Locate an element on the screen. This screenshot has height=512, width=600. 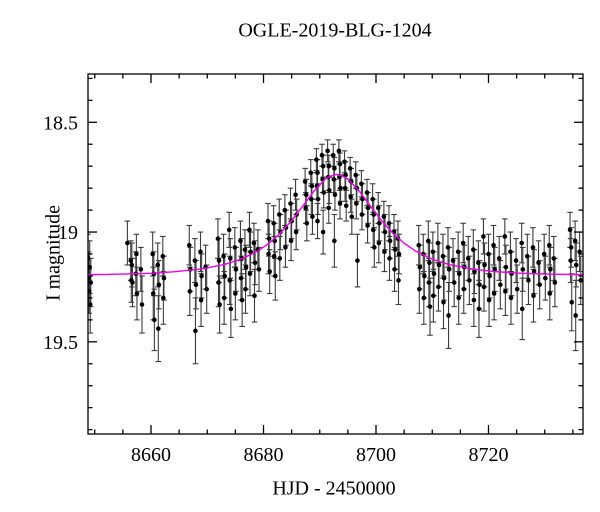
svg-text: 19.5 is located at coordinates (60, 343).